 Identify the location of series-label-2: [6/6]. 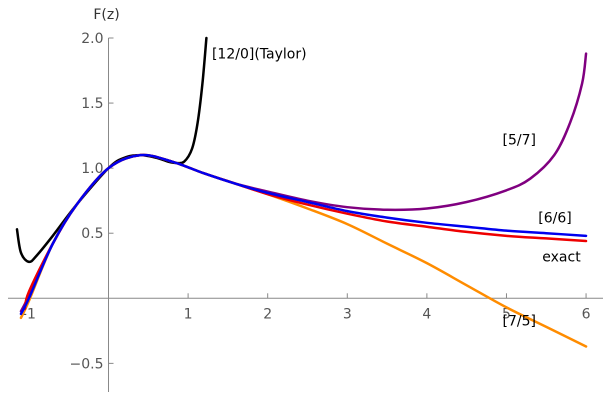
(554, 219).